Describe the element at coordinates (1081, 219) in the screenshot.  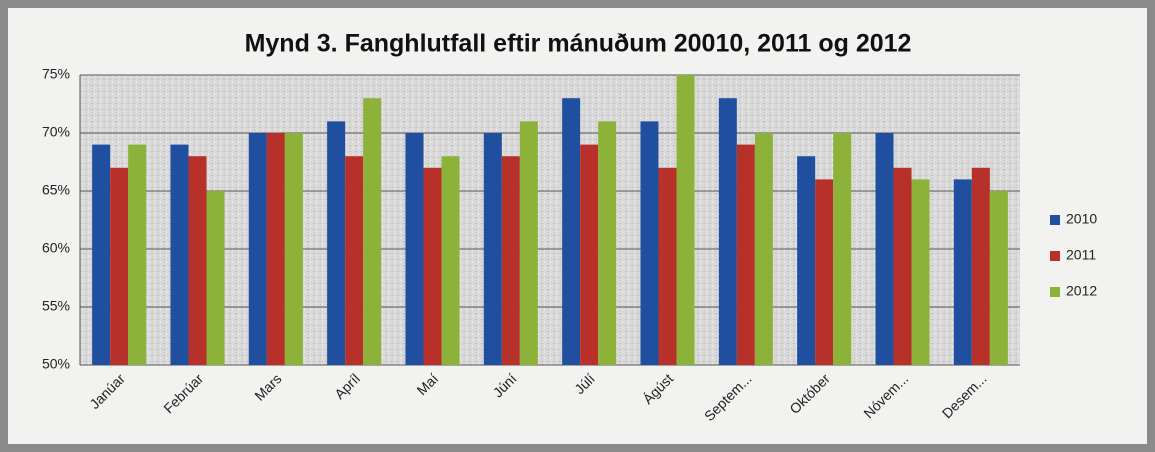
I see `legend-label: 2010` at that location.